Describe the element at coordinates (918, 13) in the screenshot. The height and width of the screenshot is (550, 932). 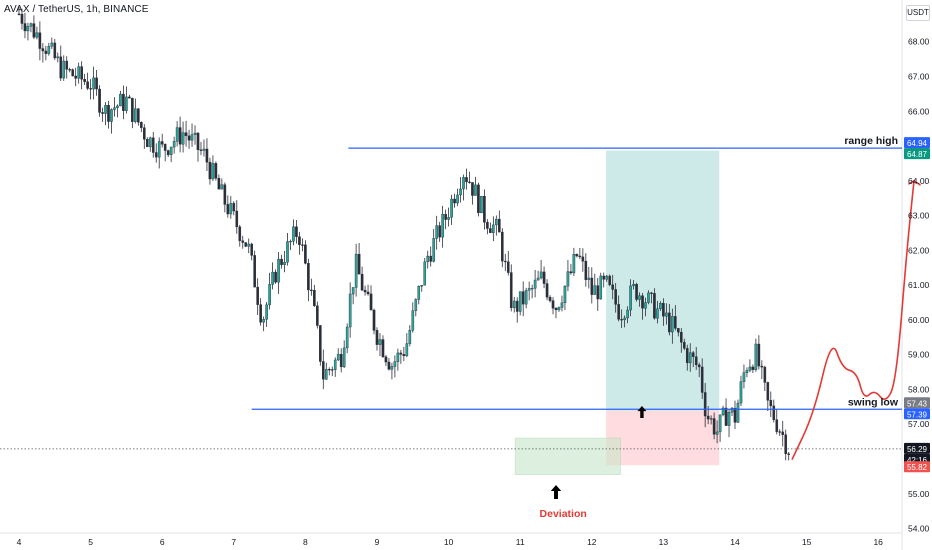
I see `currency-unit-badge: USDT` at that location.